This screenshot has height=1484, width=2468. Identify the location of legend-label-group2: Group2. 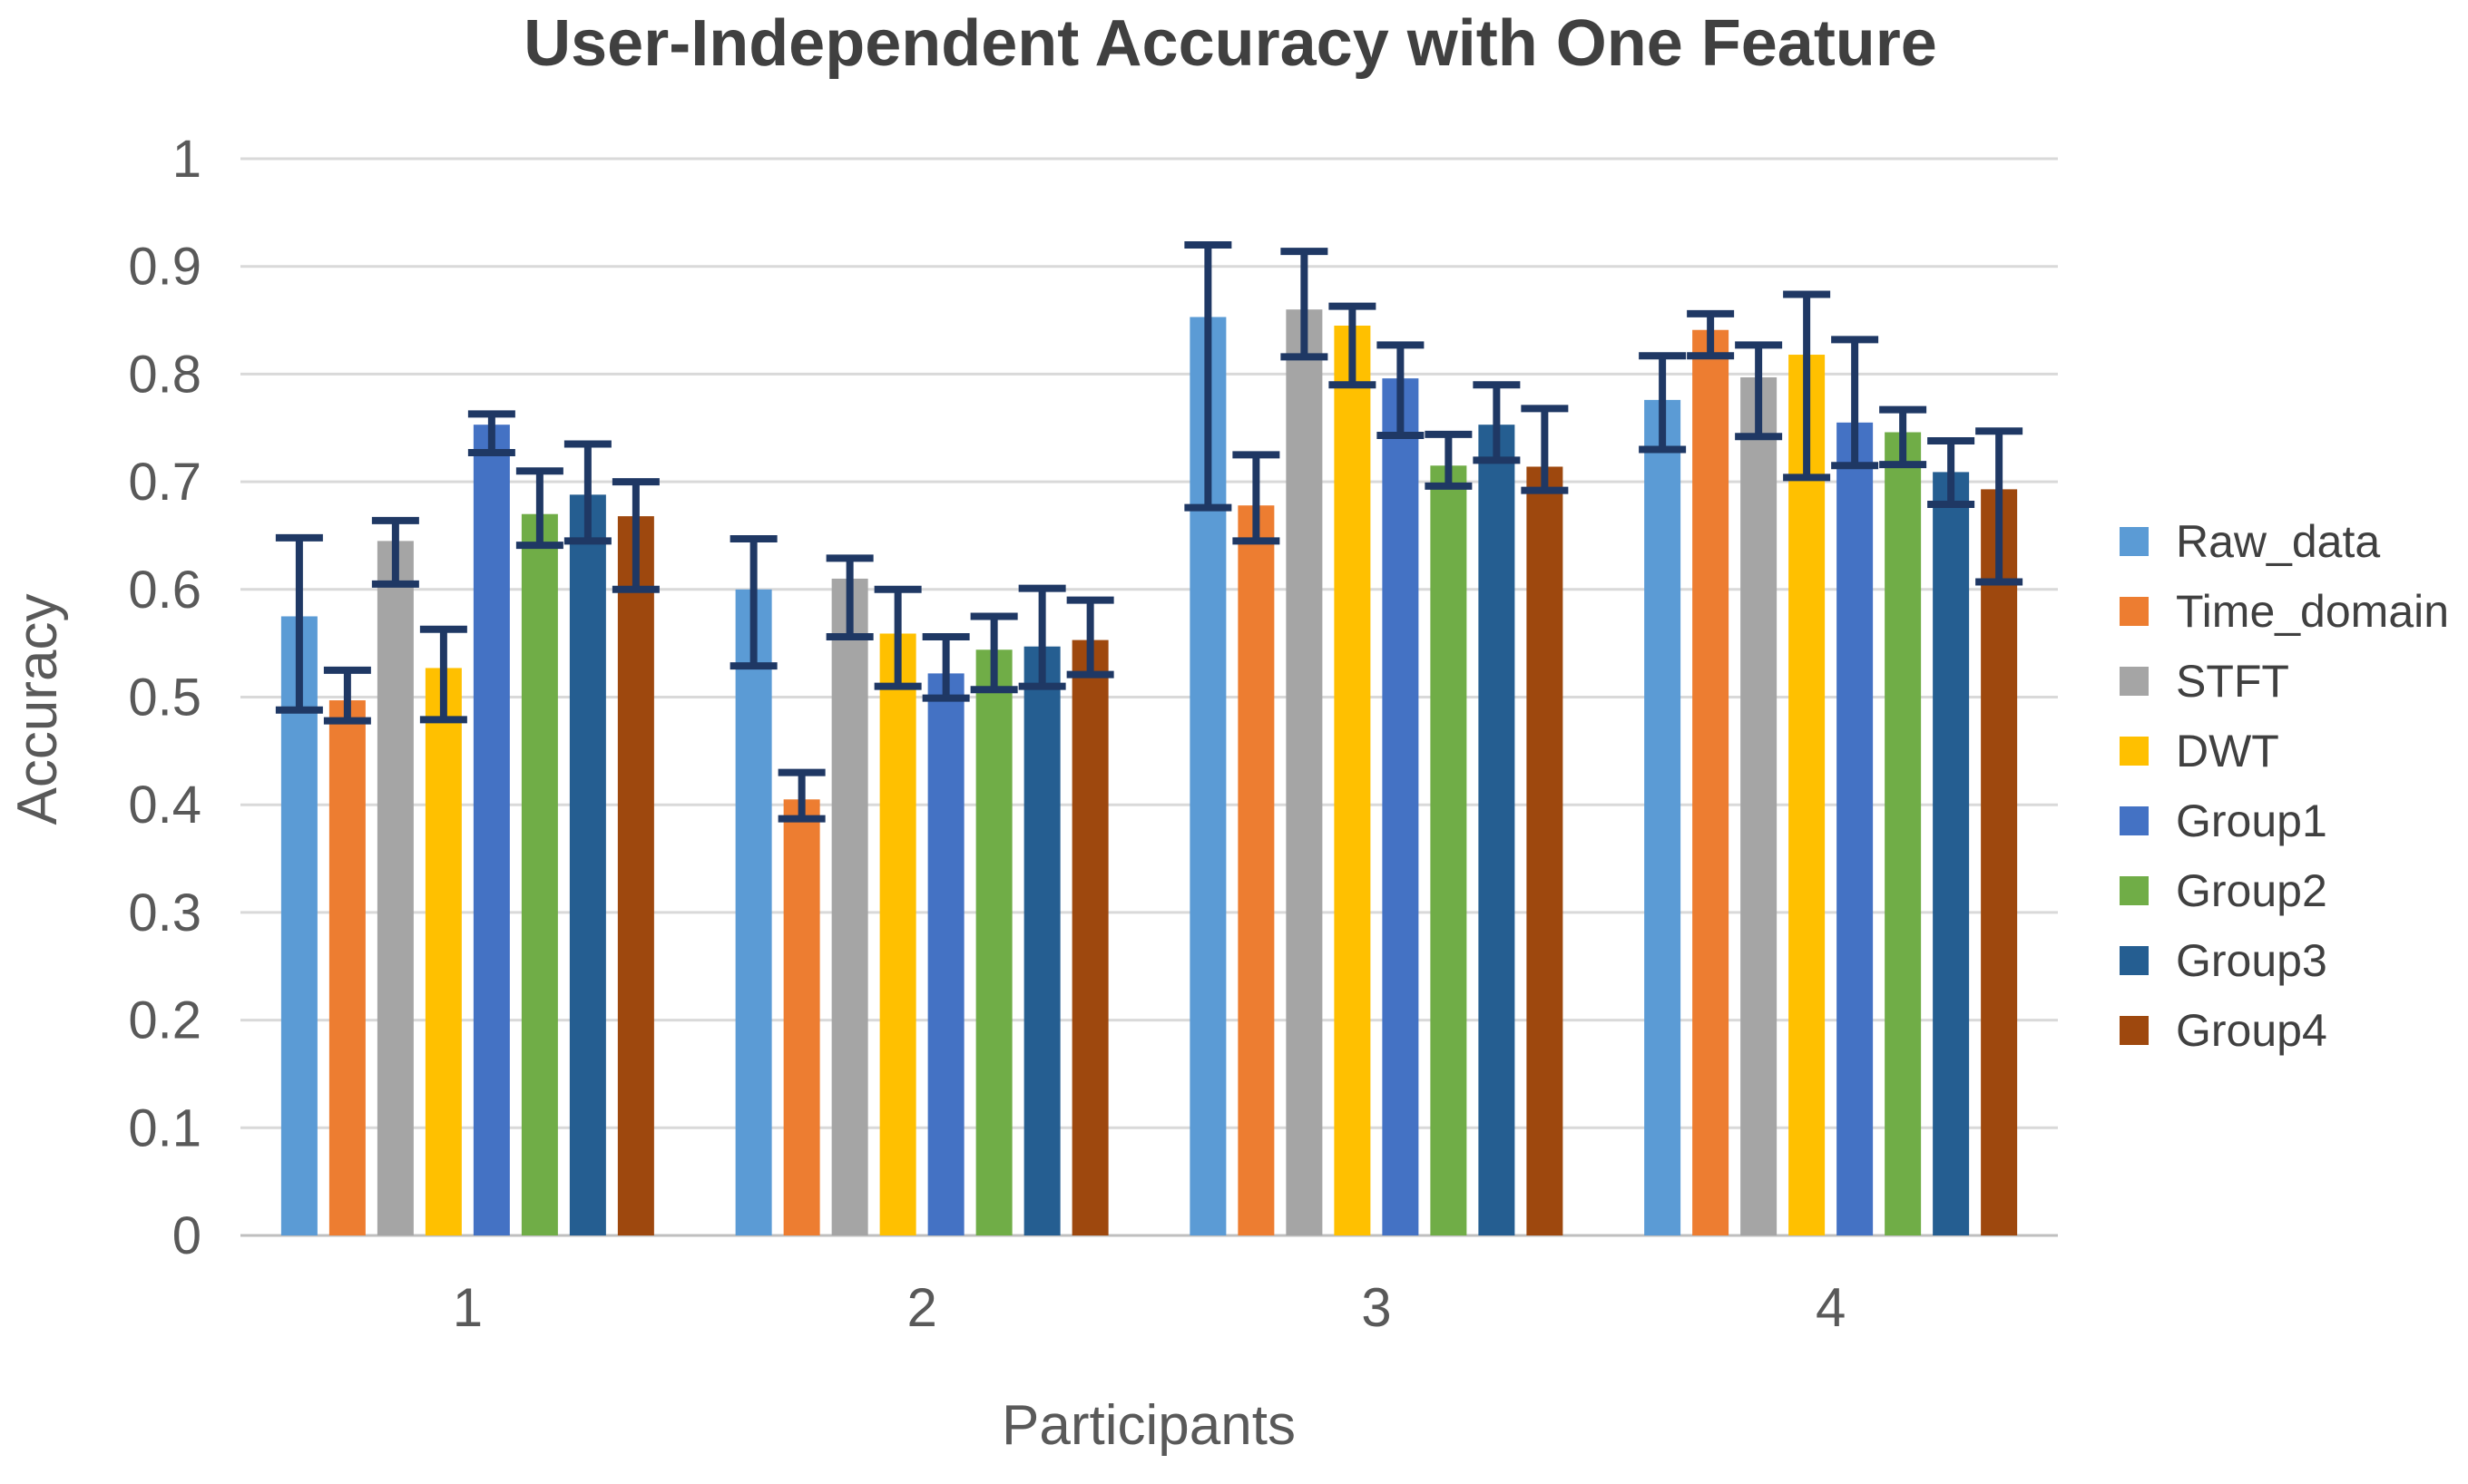
(2251, 890).